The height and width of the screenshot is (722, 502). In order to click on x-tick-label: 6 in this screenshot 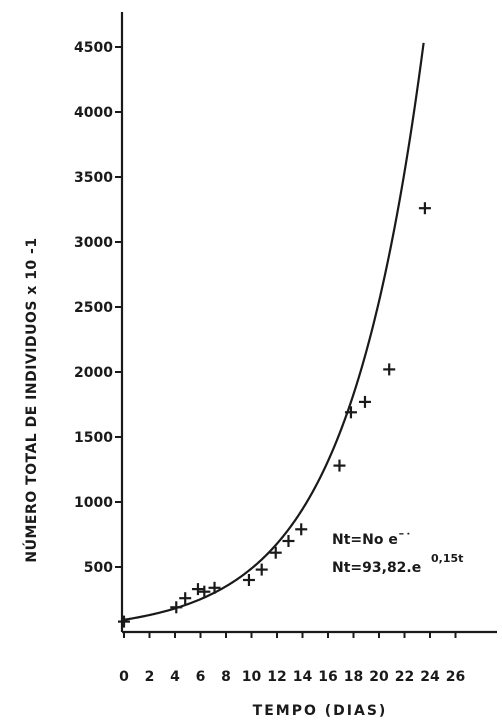, I will do `click(201, 677)`.